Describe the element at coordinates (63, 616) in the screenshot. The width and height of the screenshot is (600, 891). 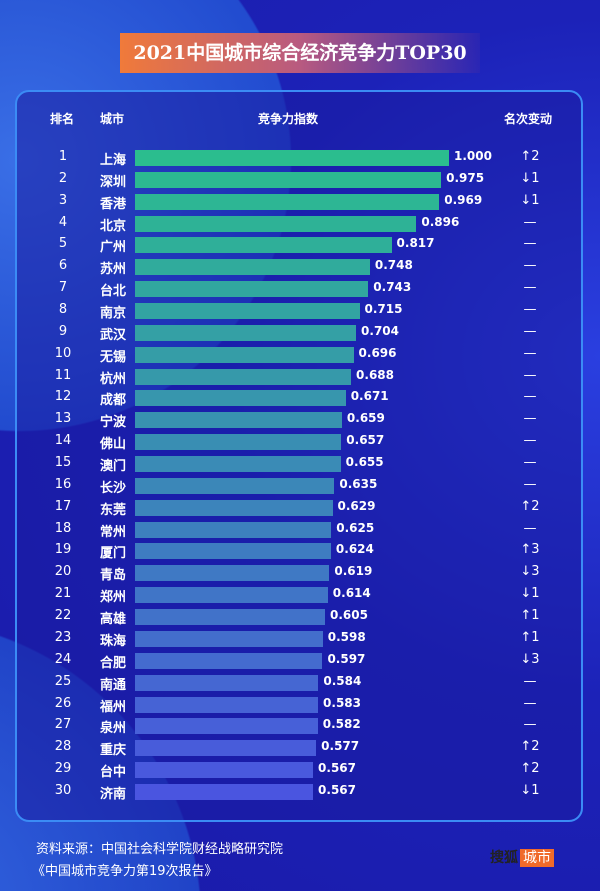
I see `rank-label: 22` at that location.